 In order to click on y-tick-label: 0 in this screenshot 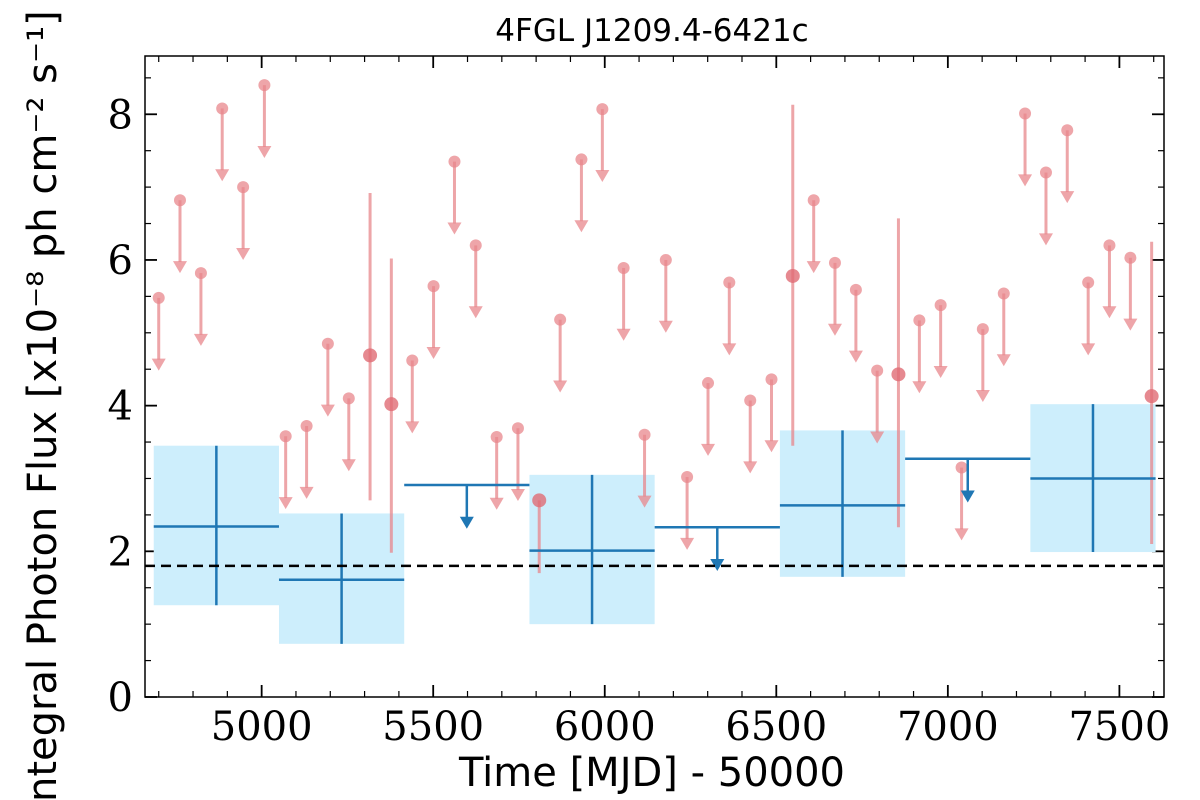, I will do `click(120, 698)`.